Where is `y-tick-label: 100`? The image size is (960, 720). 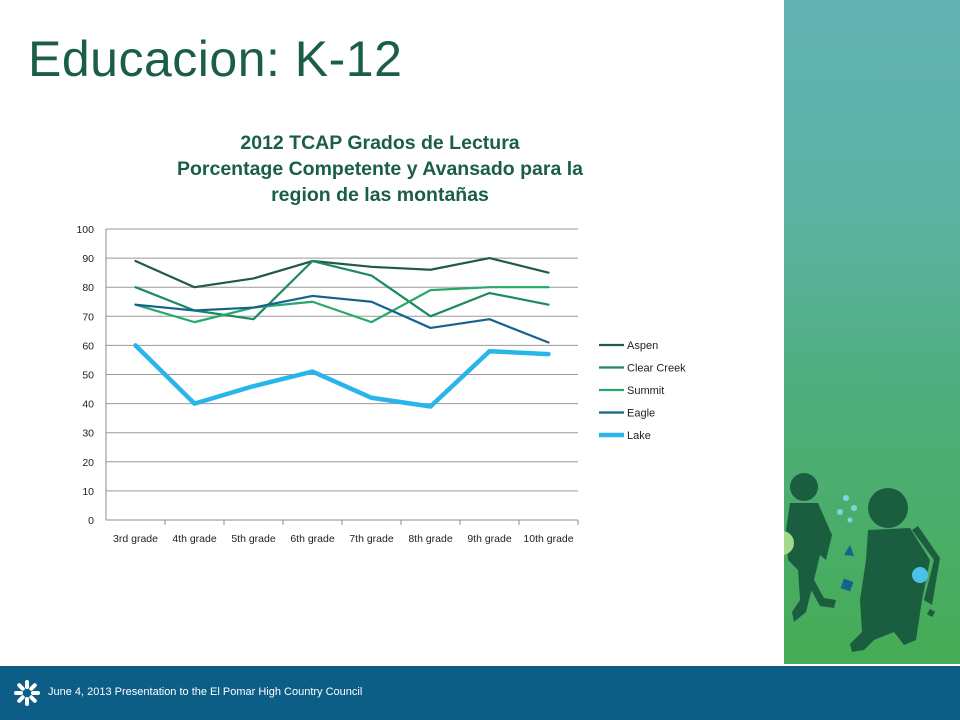
y-tick-label: 100 is located at coordinates (85, 230).